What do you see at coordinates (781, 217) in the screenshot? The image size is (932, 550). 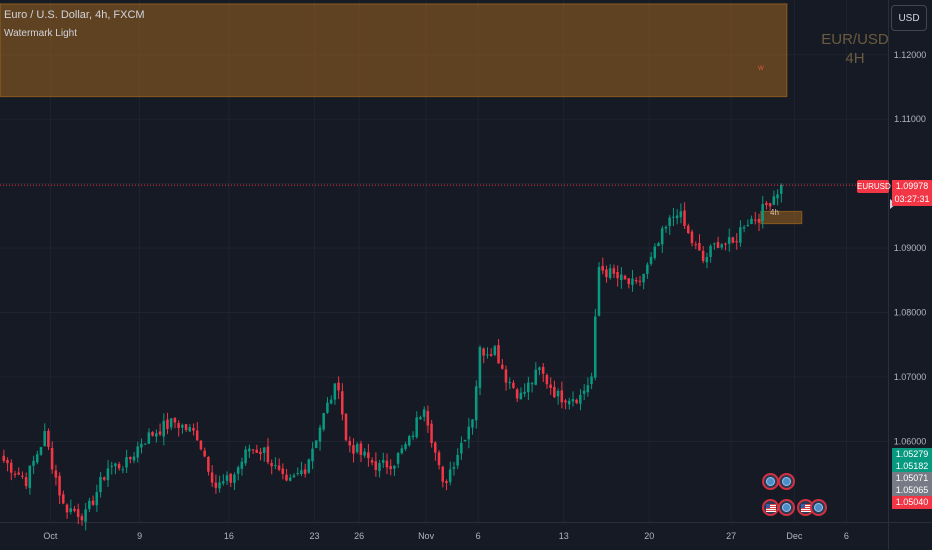 I see `zone-4h` at bounding box center [781, 217].